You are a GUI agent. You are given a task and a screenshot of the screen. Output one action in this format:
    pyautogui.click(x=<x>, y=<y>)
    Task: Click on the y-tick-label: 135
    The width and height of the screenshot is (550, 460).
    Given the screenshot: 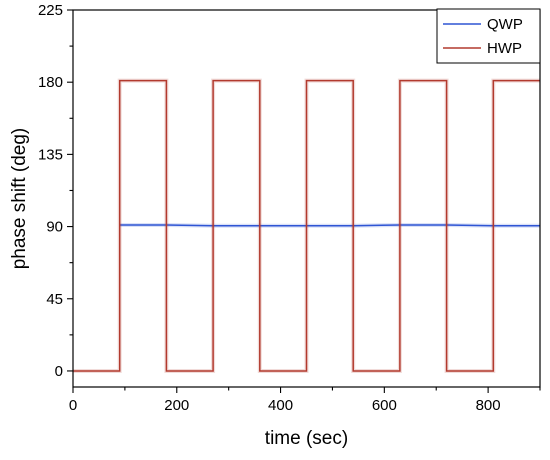 What is the action you would take?
    pyautogui.click(x=50, y=154)
    